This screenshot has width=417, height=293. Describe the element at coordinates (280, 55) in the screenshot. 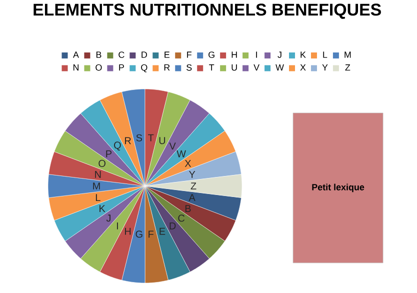

I see `legend-label: J` at that location.